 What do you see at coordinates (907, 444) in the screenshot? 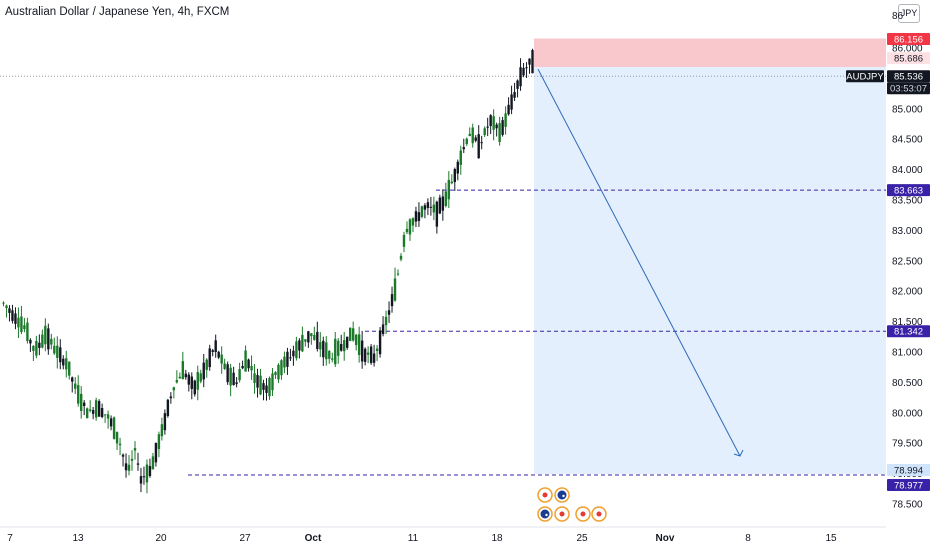
I see `y-tick-label: 79.500` at bounding box center [907, 444].